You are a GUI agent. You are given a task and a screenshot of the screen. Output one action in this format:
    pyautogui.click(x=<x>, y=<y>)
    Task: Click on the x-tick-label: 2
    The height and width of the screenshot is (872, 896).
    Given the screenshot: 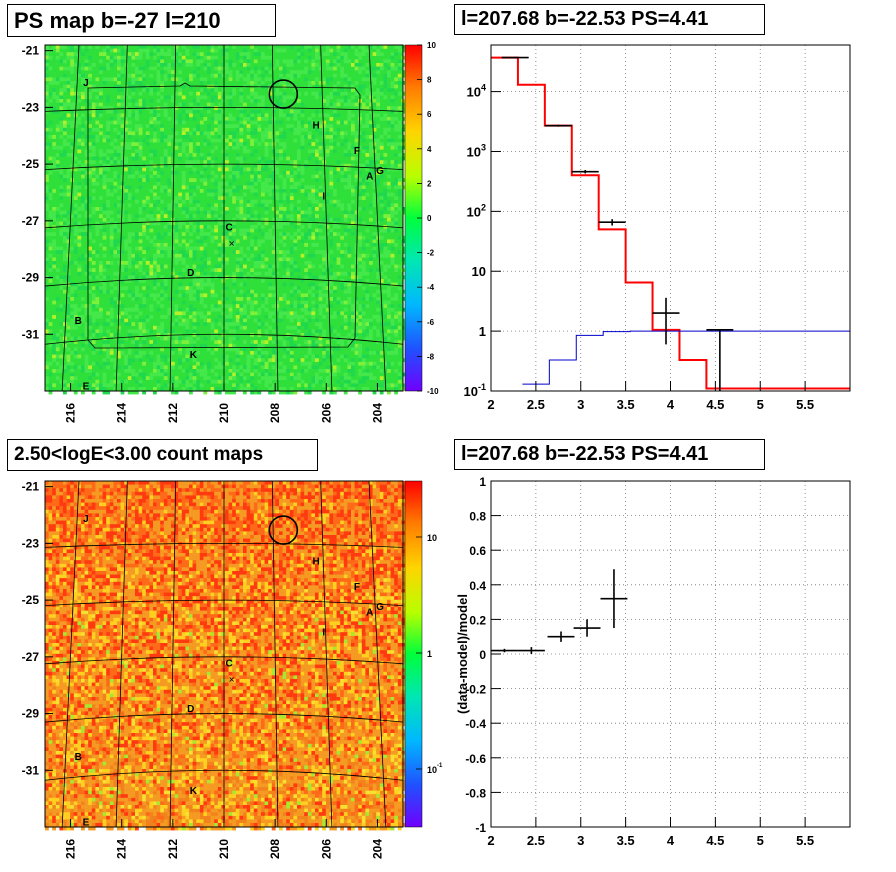 What is the action you would take?
    pyautogui.click(x=490, y=404)
    